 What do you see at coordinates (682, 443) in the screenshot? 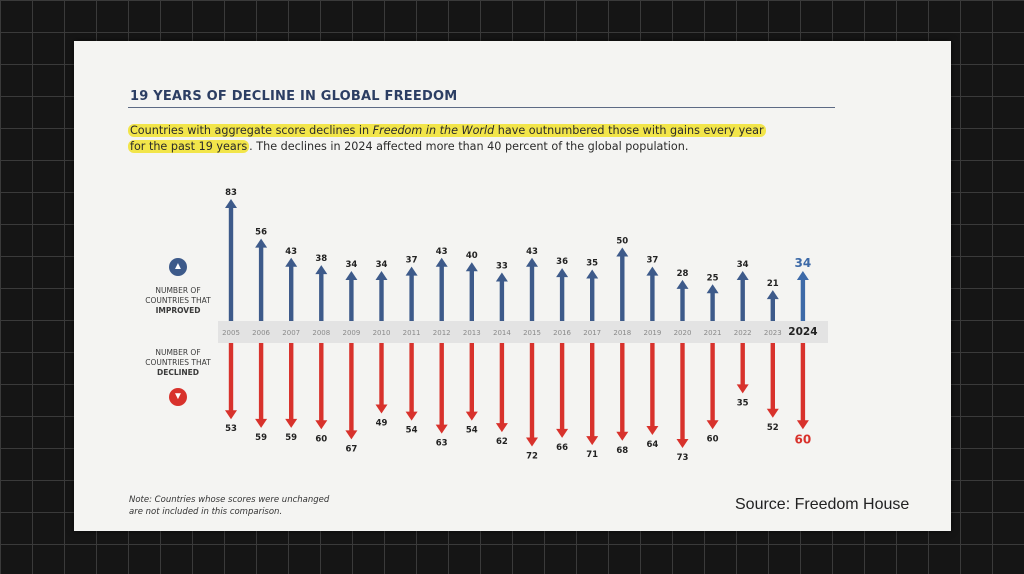
I see `arrowhead-declined-2020` at bounding box center [682, 443].